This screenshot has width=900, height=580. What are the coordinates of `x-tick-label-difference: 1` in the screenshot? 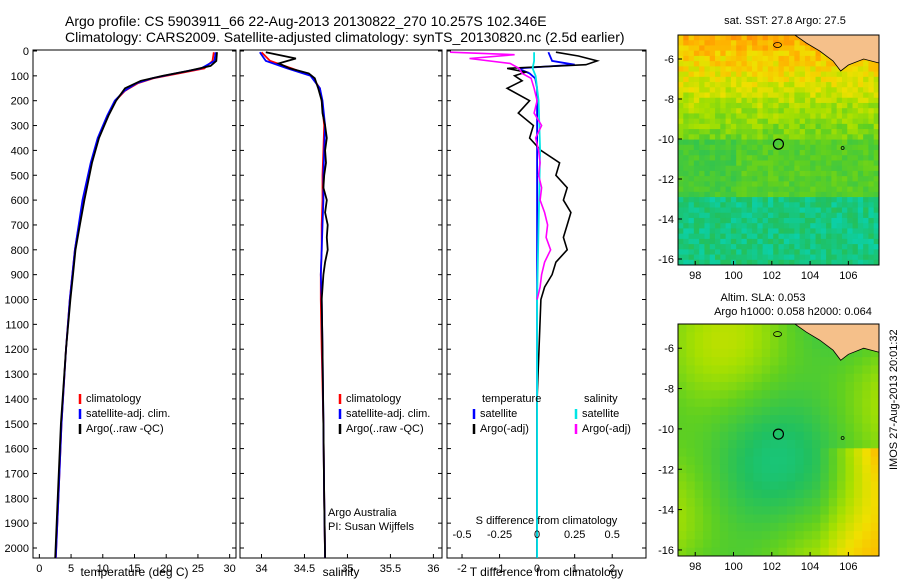 It's located at (575, 569).